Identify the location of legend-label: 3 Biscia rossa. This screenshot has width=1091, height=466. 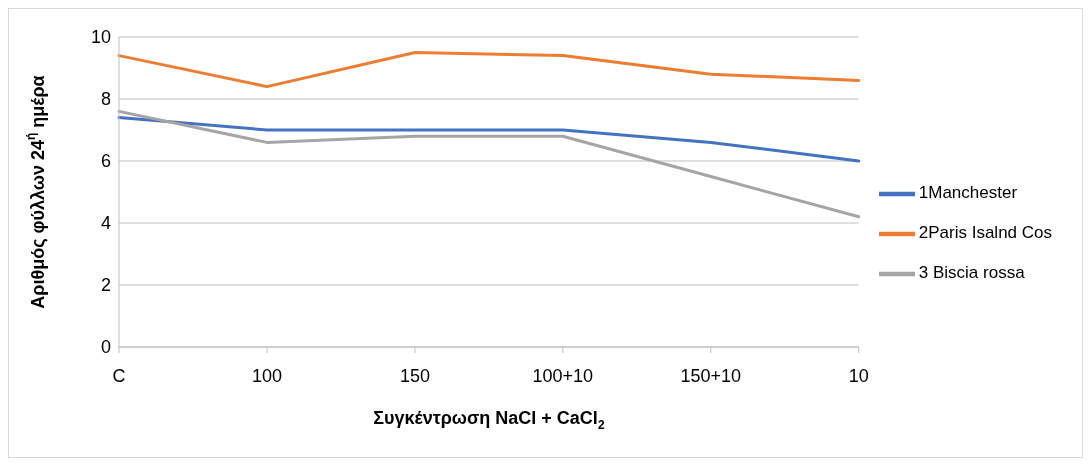
(971, 272).